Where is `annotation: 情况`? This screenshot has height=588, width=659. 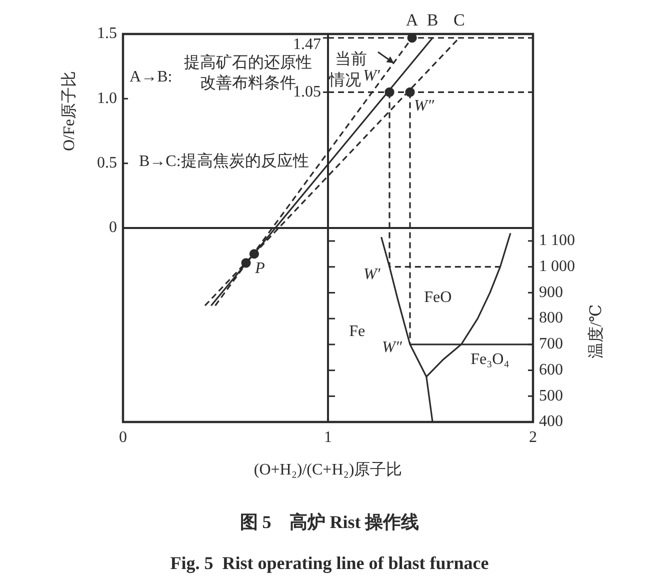
annotation: 情况 is located at coordinates (344, 80).